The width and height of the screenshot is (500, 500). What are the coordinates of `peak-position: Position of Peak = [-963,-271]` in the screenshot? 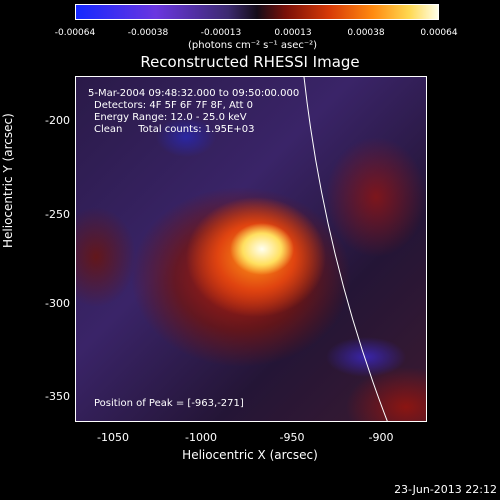 It's located at (169, 403).